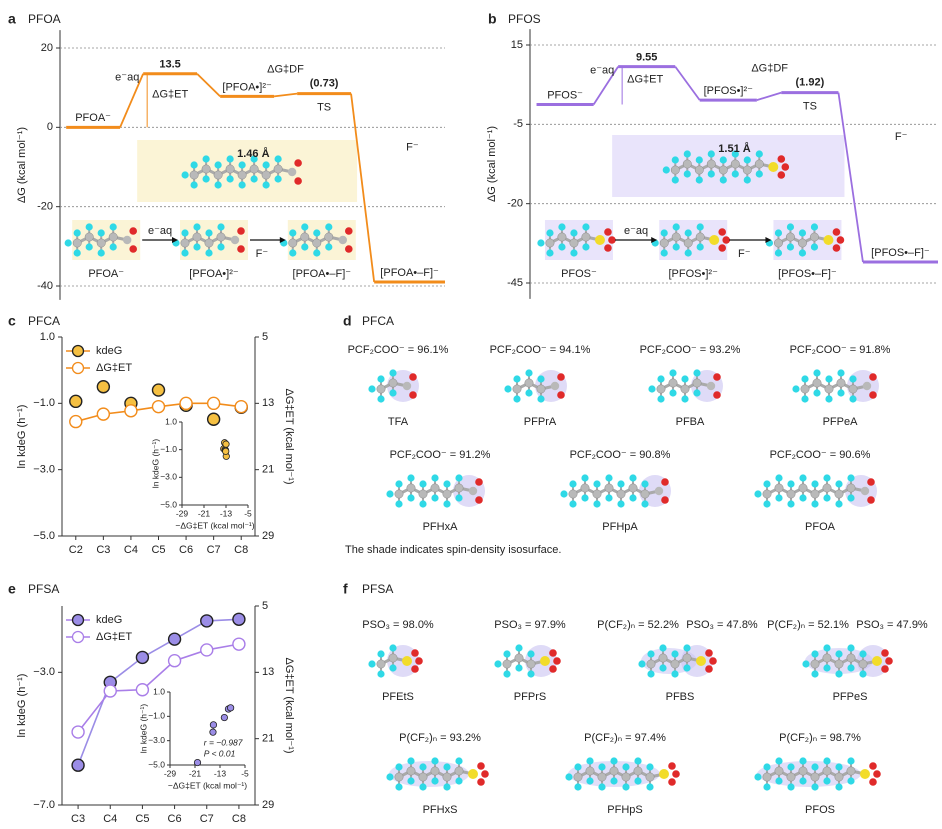 Image resolution: width=942 pixels, height=829 pixels. What do you see at coordinates (44, 403) in the screenshot?
I see `y-tick-label: −1.0` at bounding box center [44, 403].